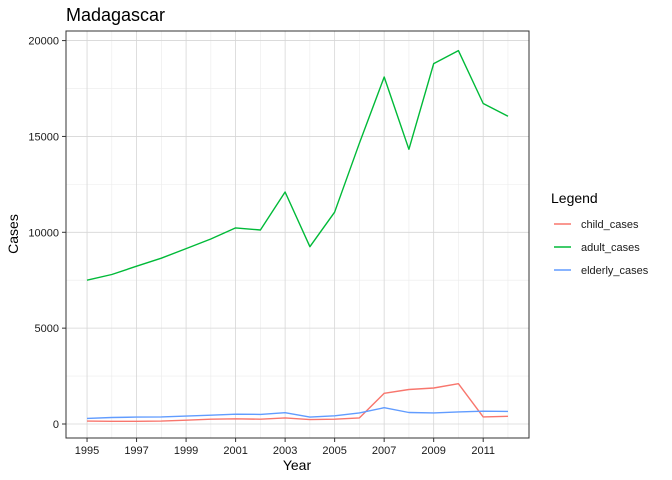 The height and width of the screenshot is (480, 672). What do you see at coordinates (47, 329) in the screenshot?
I see `y-tick-label: 5000` at bounding box center [47, 329].